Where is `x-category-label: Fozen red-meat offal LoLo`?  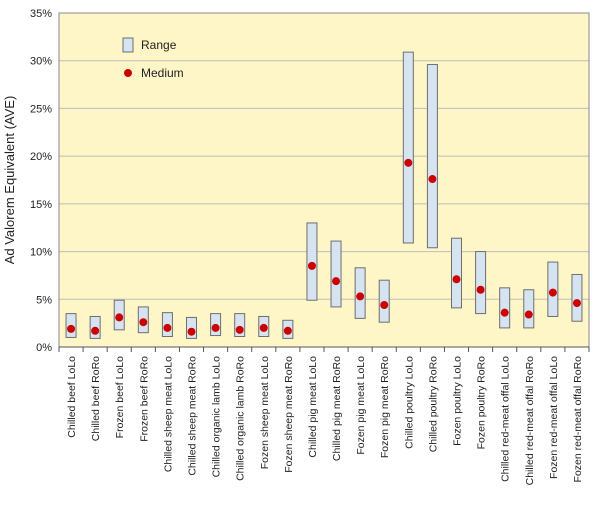
x-category-label: Fozen red-meat offal LoLo is located at coordinates (554, 417).